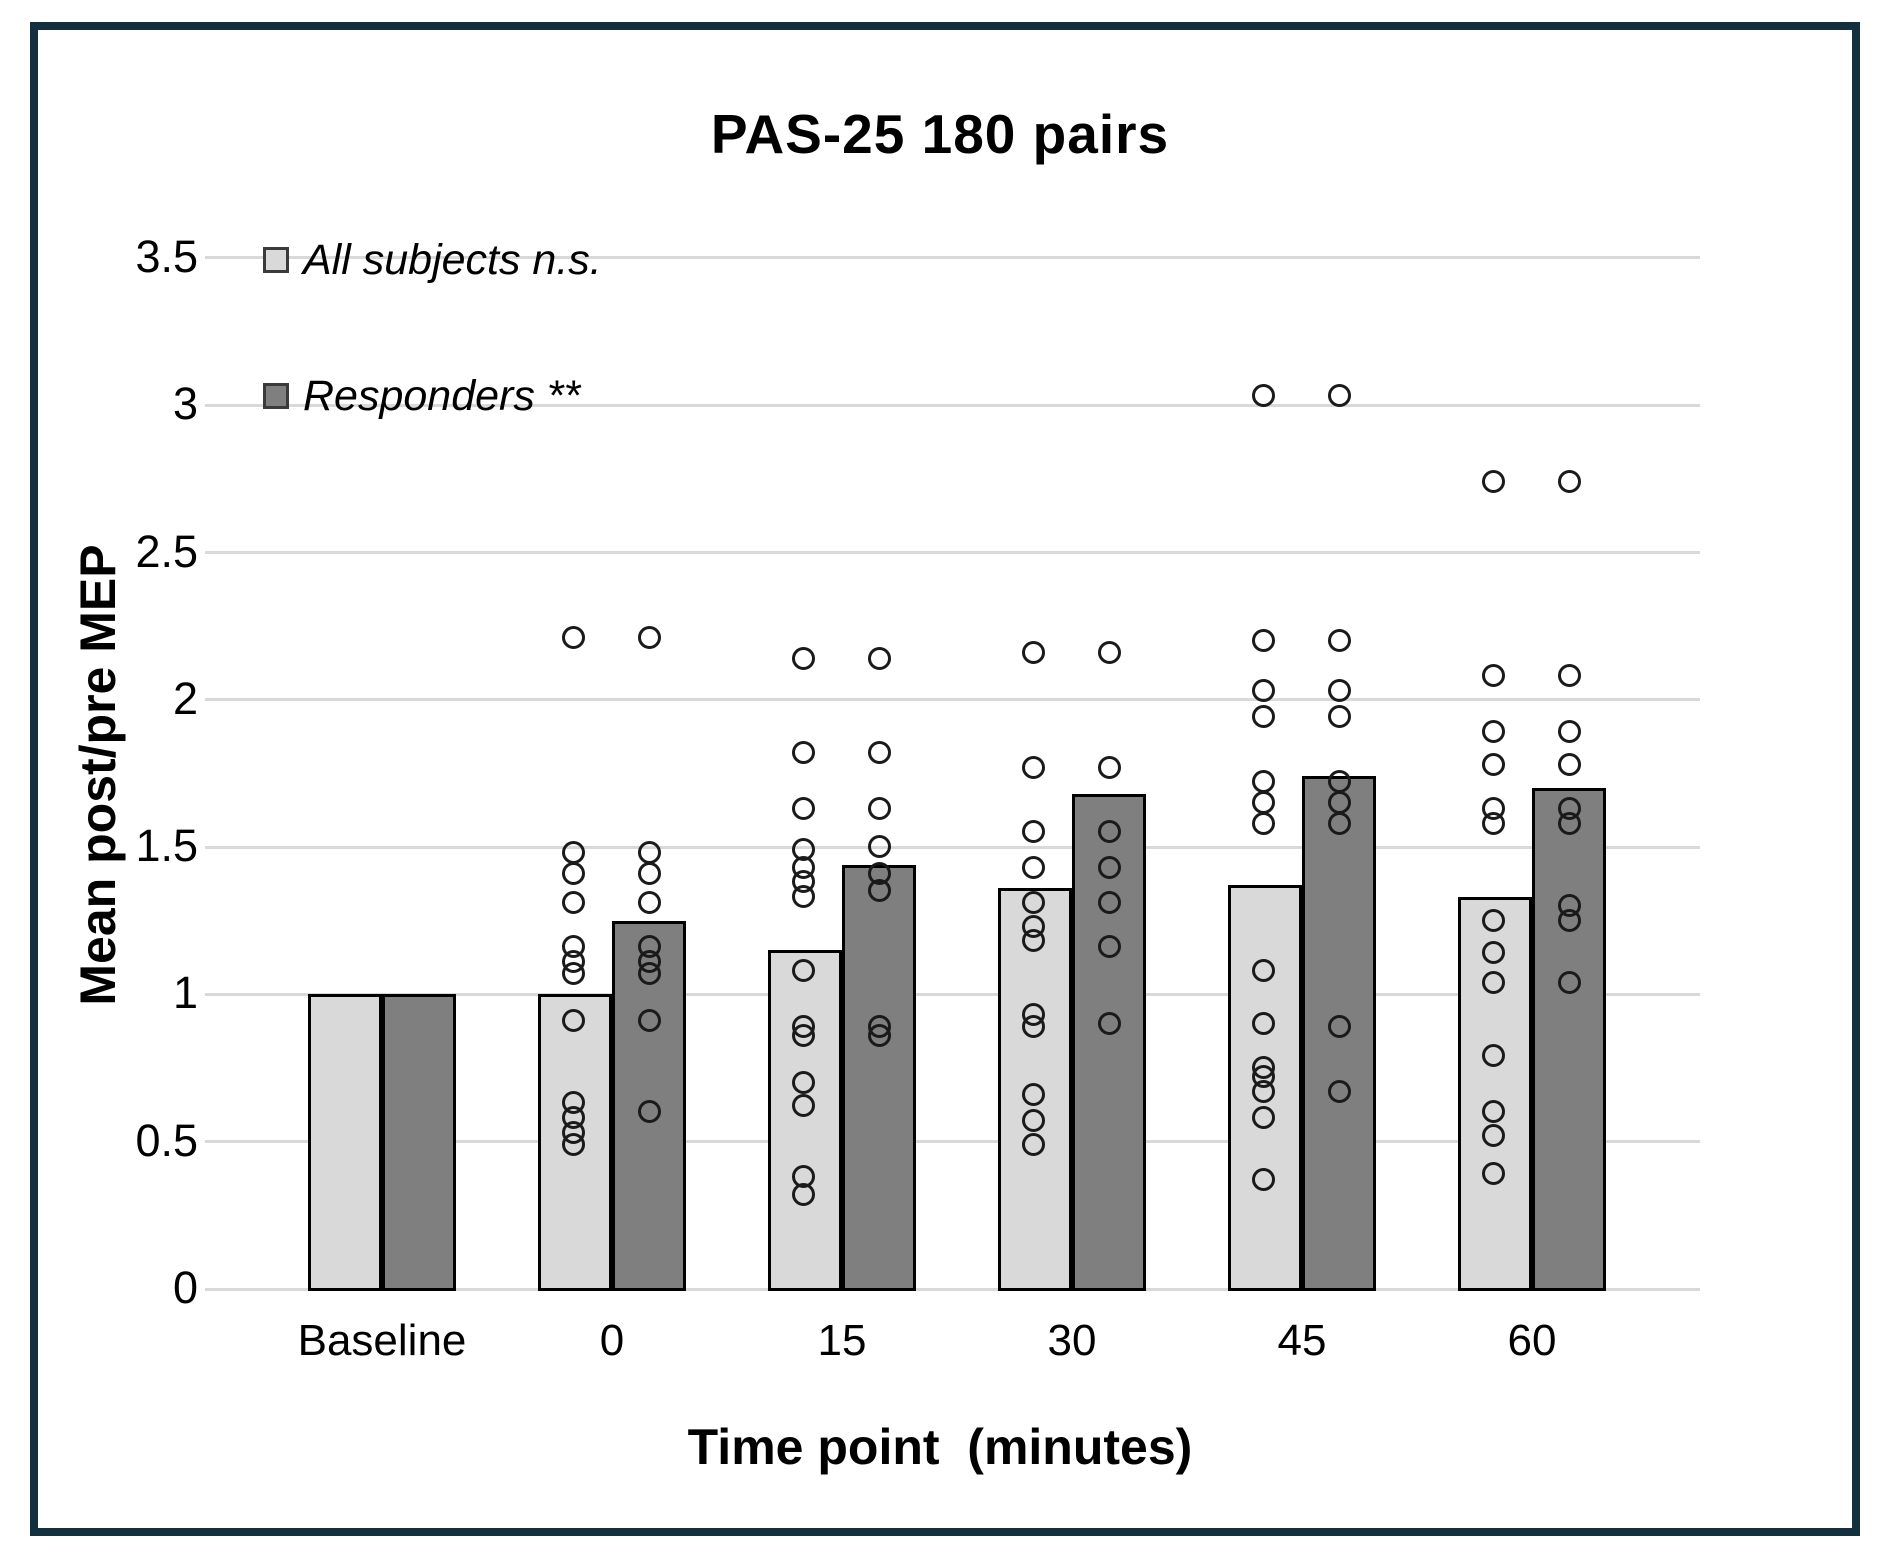 The image size is (1892, 1568). Describe the element at coordinates (382, 1340) in the screenshot. I see `x-tick-label: Baseline` at that location.